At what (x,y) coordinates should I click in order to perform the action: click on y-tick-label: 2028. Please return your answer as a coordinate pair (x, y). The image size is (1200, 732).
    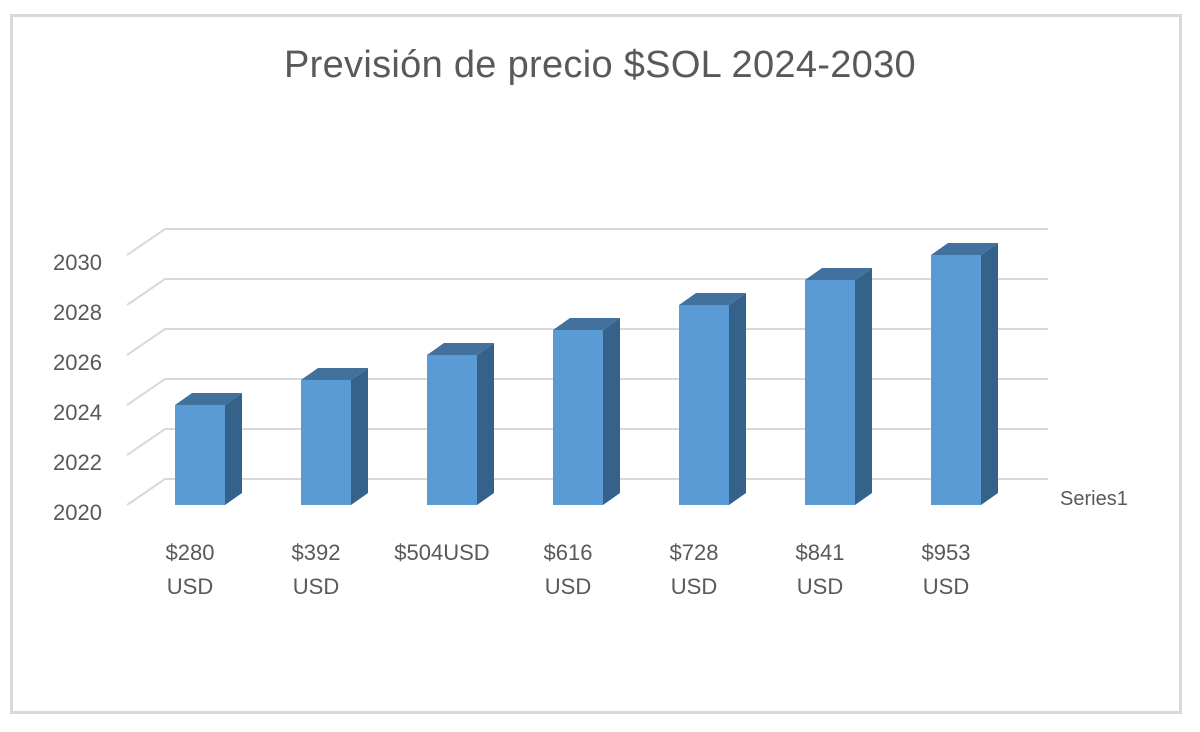
    Looking at the image, I should click on (77, 312).